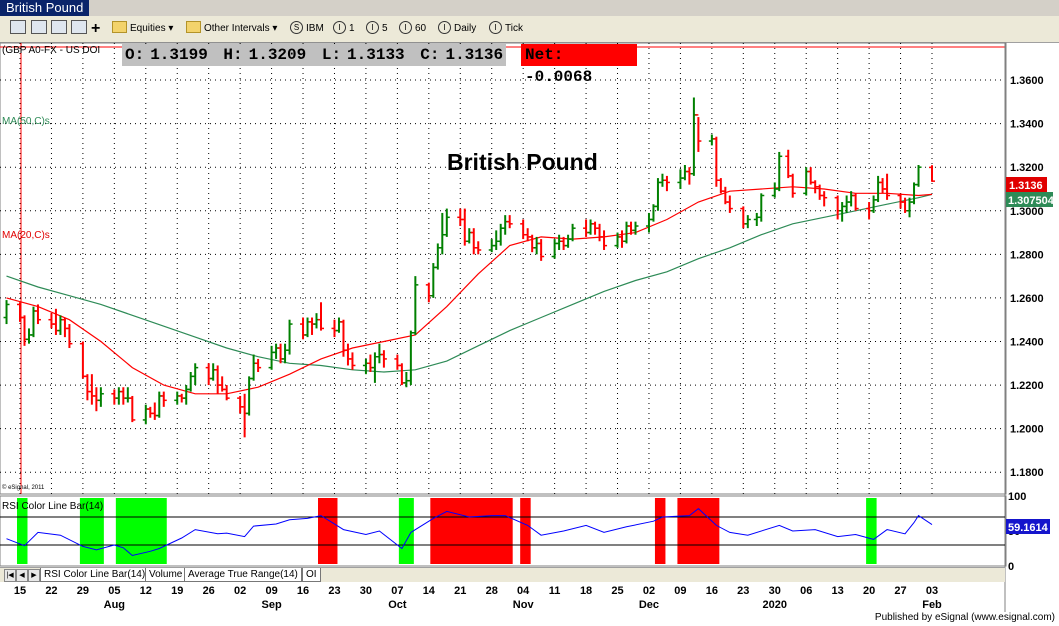 This screenshot has width=1059, height=626. Describe the element at coordinates (237, 28) in the screenshot. I see `intervals-dropdown-label: Other Intervals` at that location.